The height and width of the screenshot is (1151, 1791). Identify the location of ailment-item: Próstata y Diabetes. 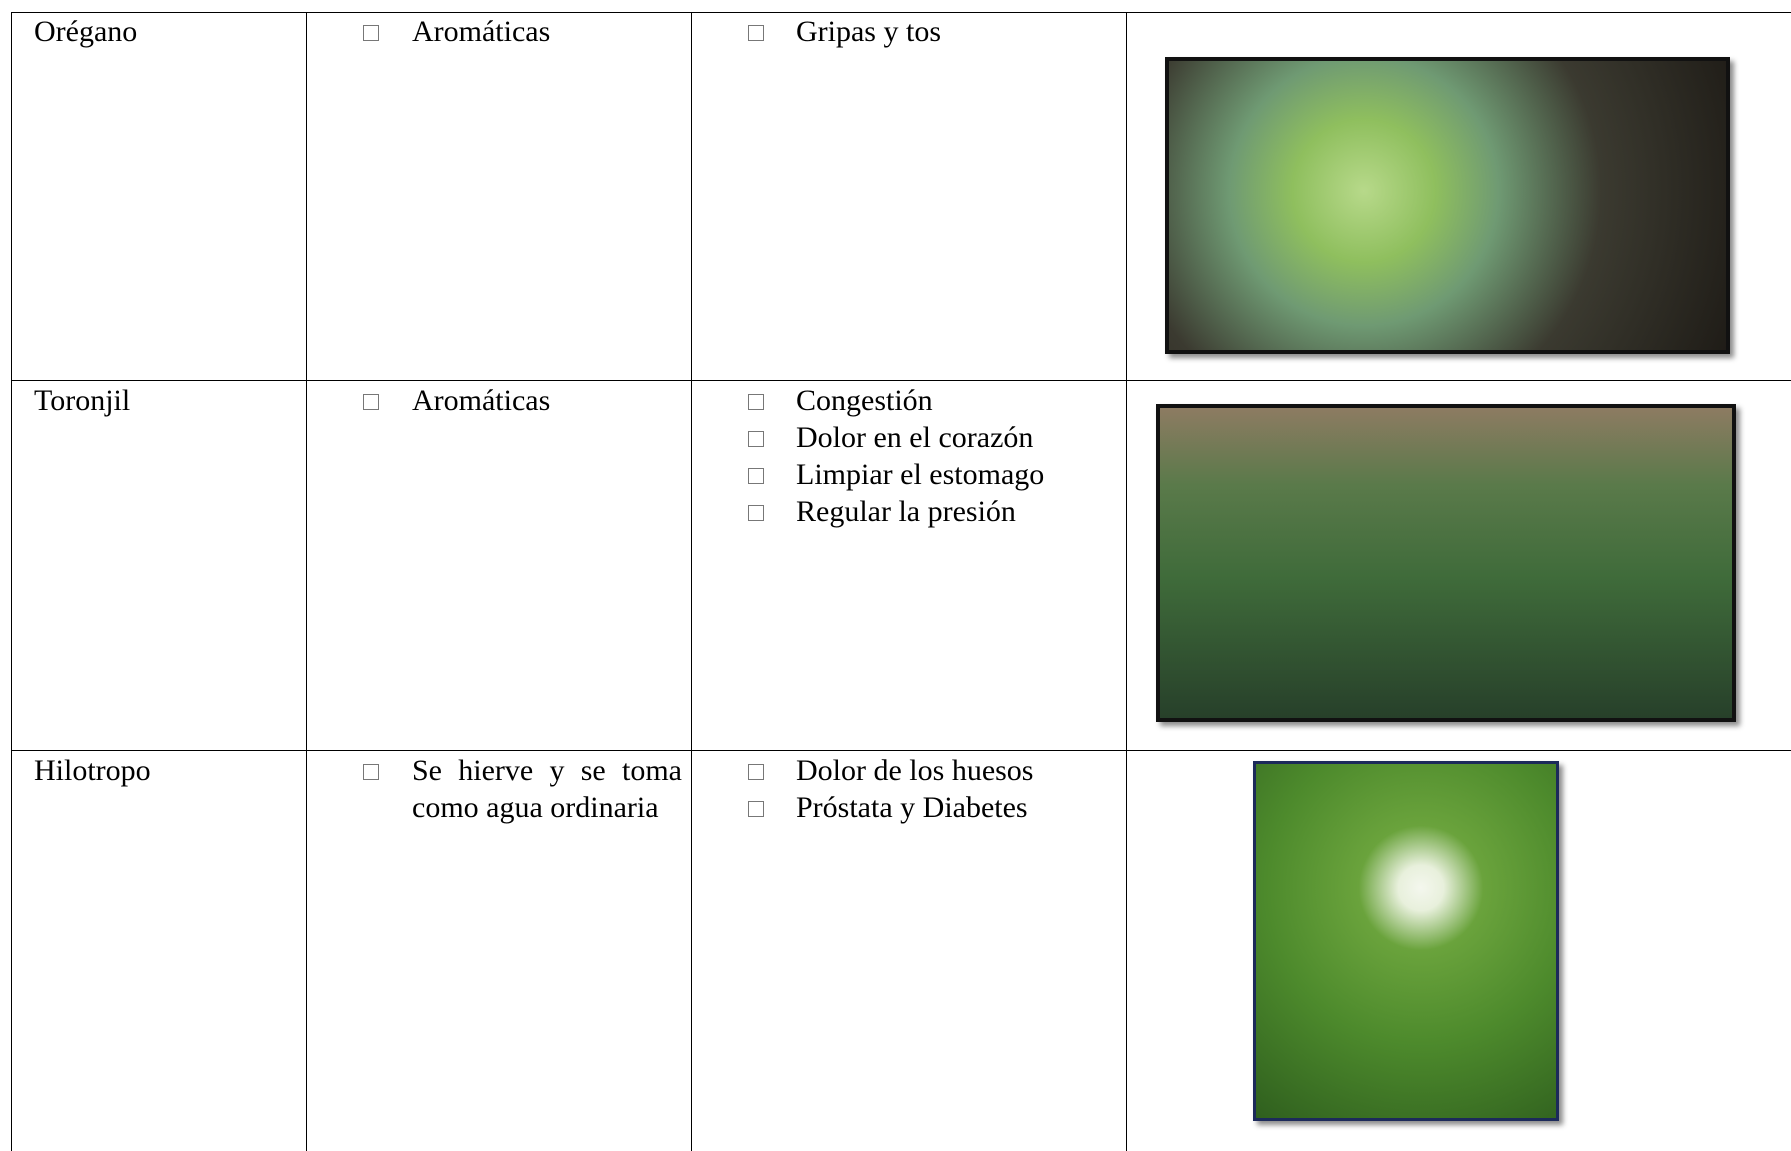
(912, 807).